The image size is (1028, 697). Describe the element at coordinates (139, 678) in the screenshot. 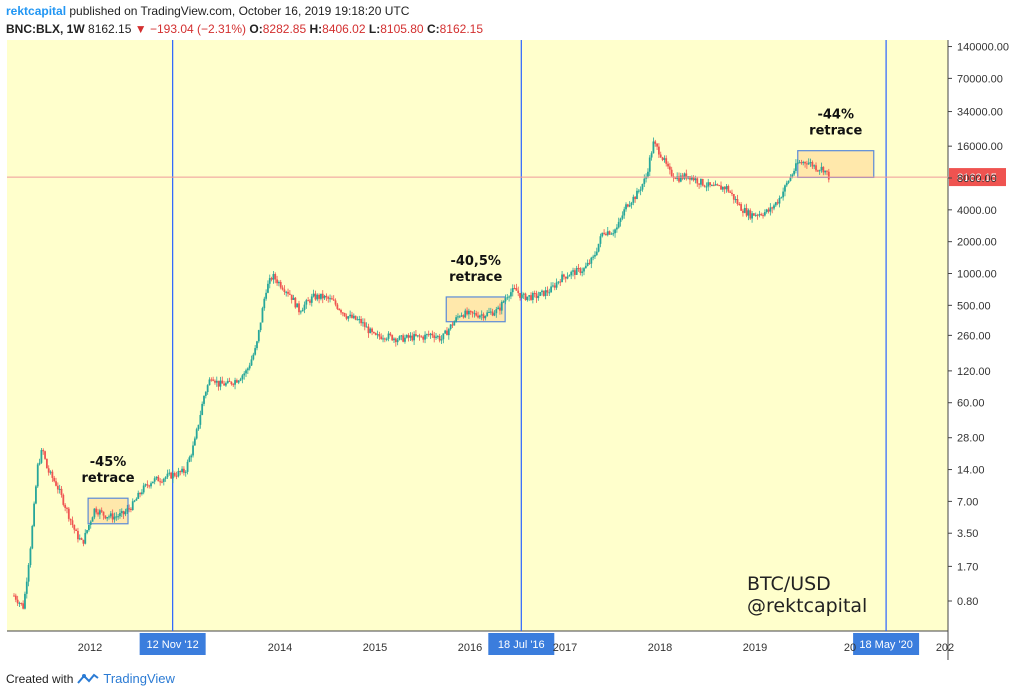

I see `tradingview-brand: TradingView` at that location.